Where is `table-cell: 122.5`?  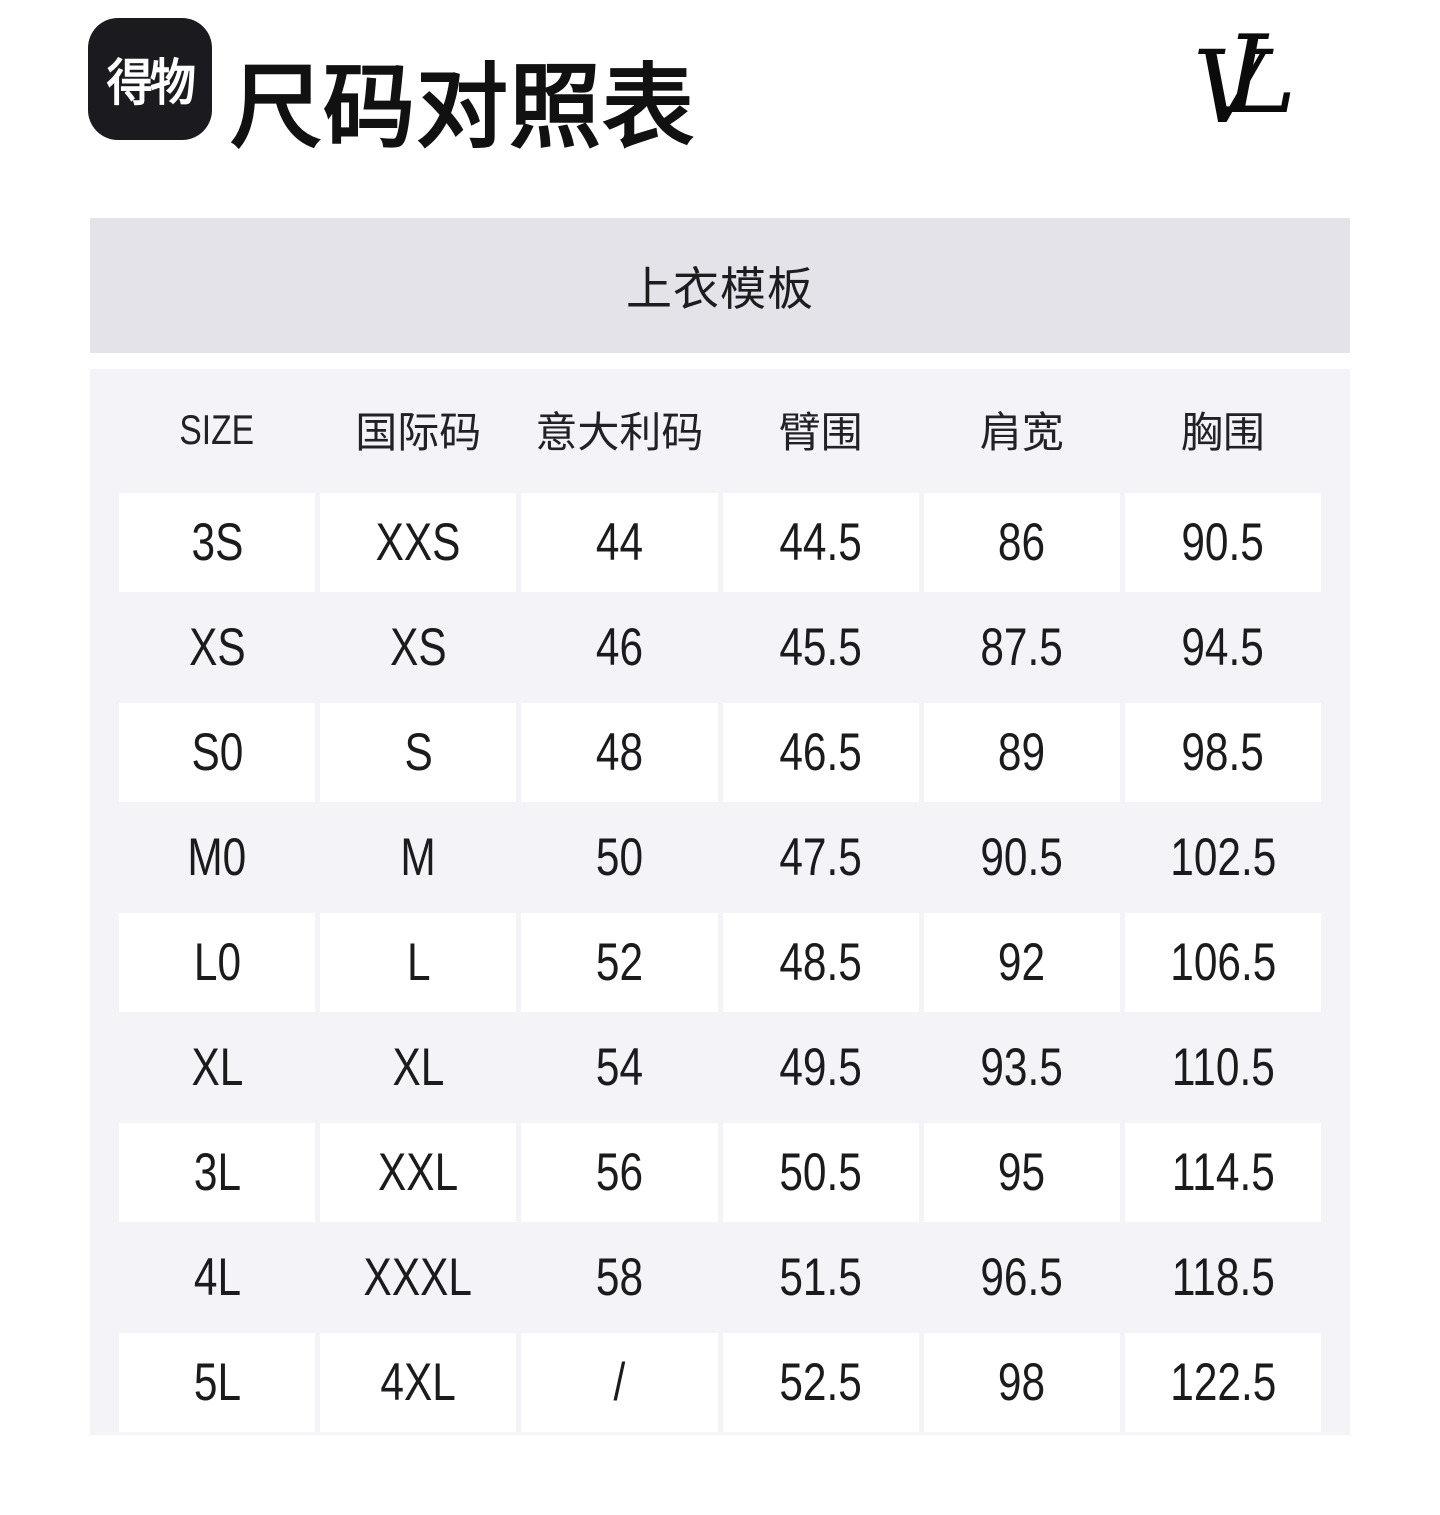 table-cell: 122.5 is located at coordinates (1222, 1382).